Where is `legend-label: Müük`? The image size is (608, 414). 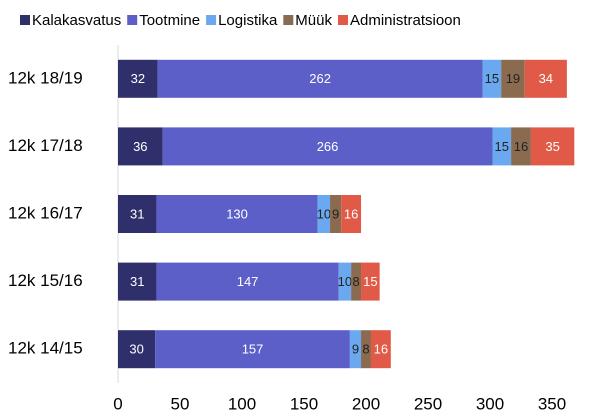 legend-label: Müük is located at coordinates (313, 20).